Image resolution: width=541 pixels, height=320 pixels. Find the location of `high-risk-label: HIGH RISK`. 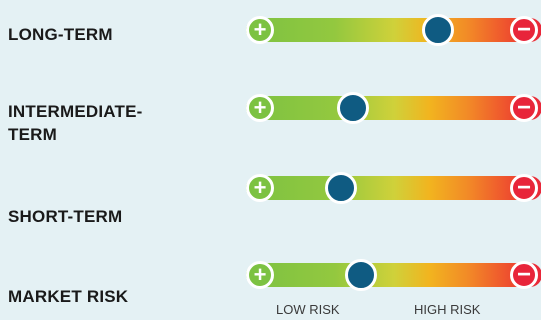

high-risk-label: HIGH RISK is located at coordinates (447, 309).